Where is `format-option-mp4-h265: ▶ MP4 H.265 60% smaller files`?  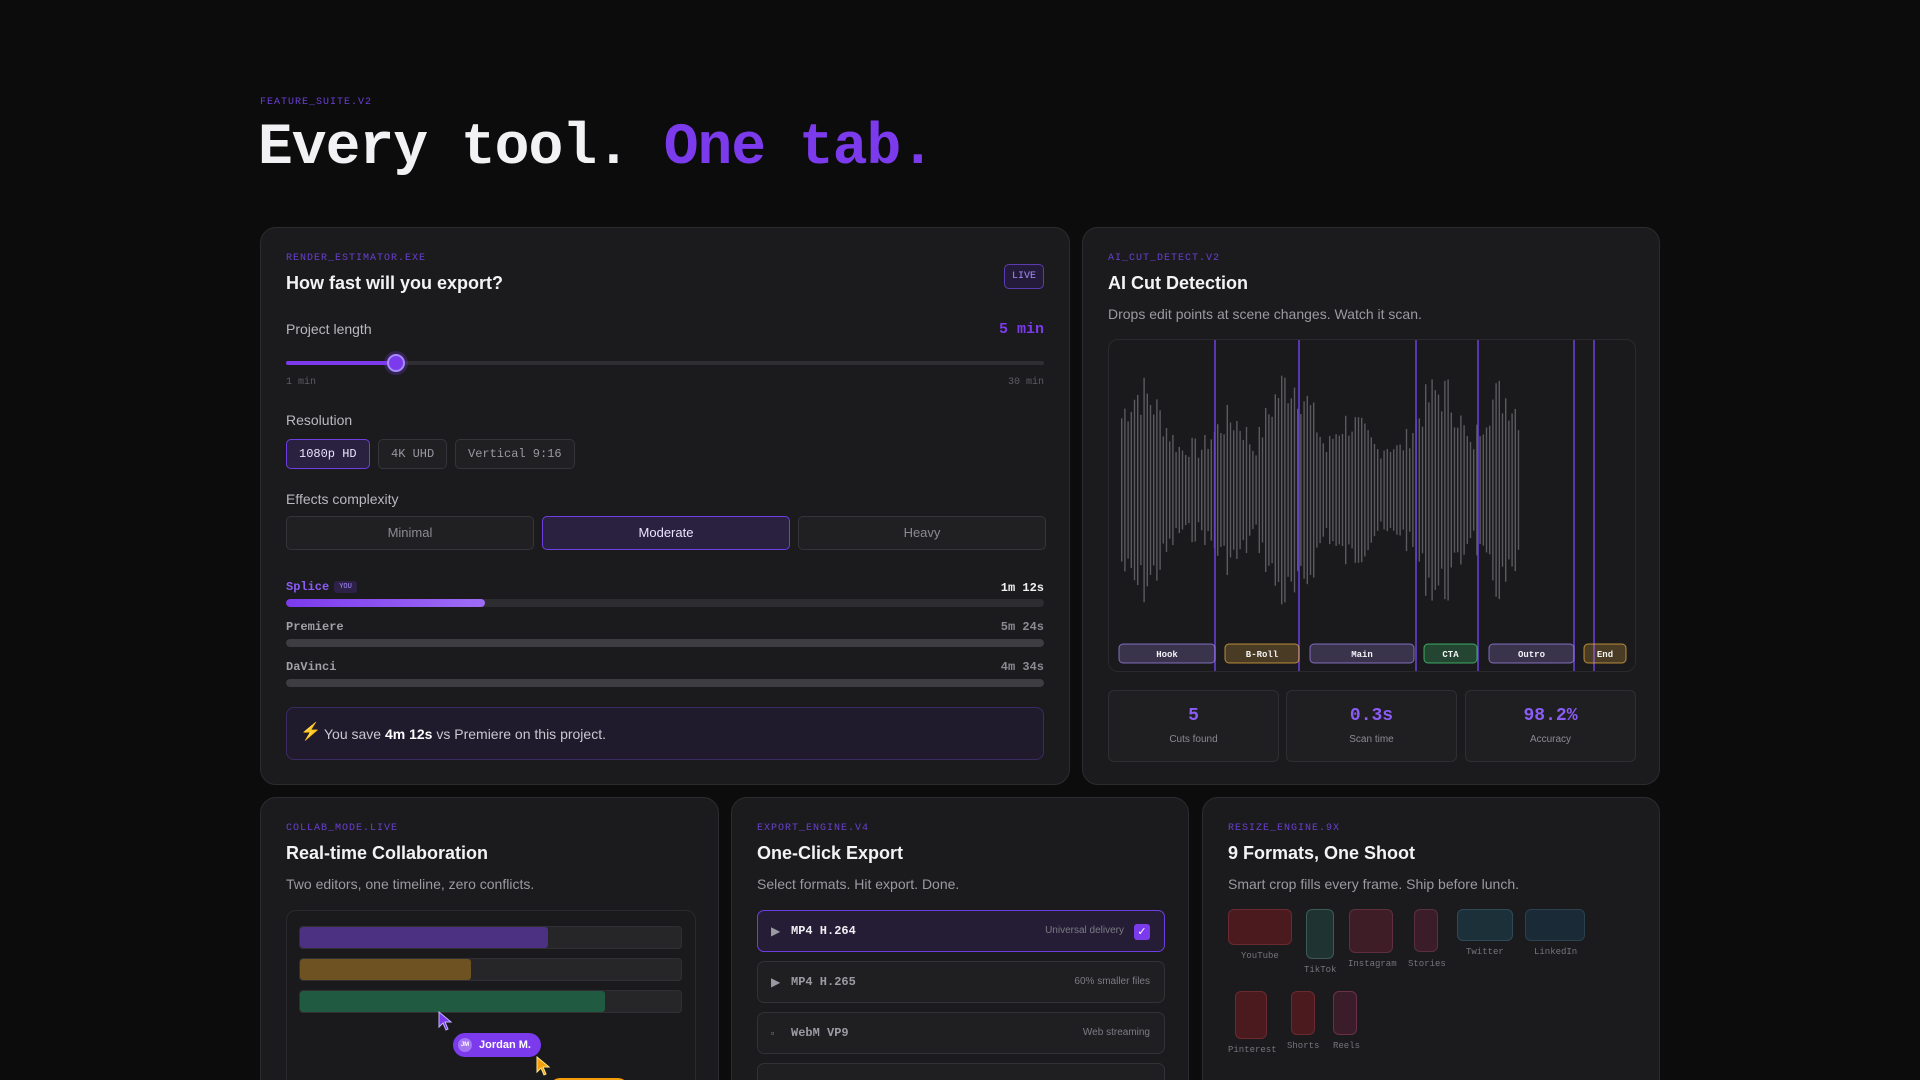
format-option-mp4-h265: ▶ MP4 H.265 60% smaller files is located at coordinates (961, 982).